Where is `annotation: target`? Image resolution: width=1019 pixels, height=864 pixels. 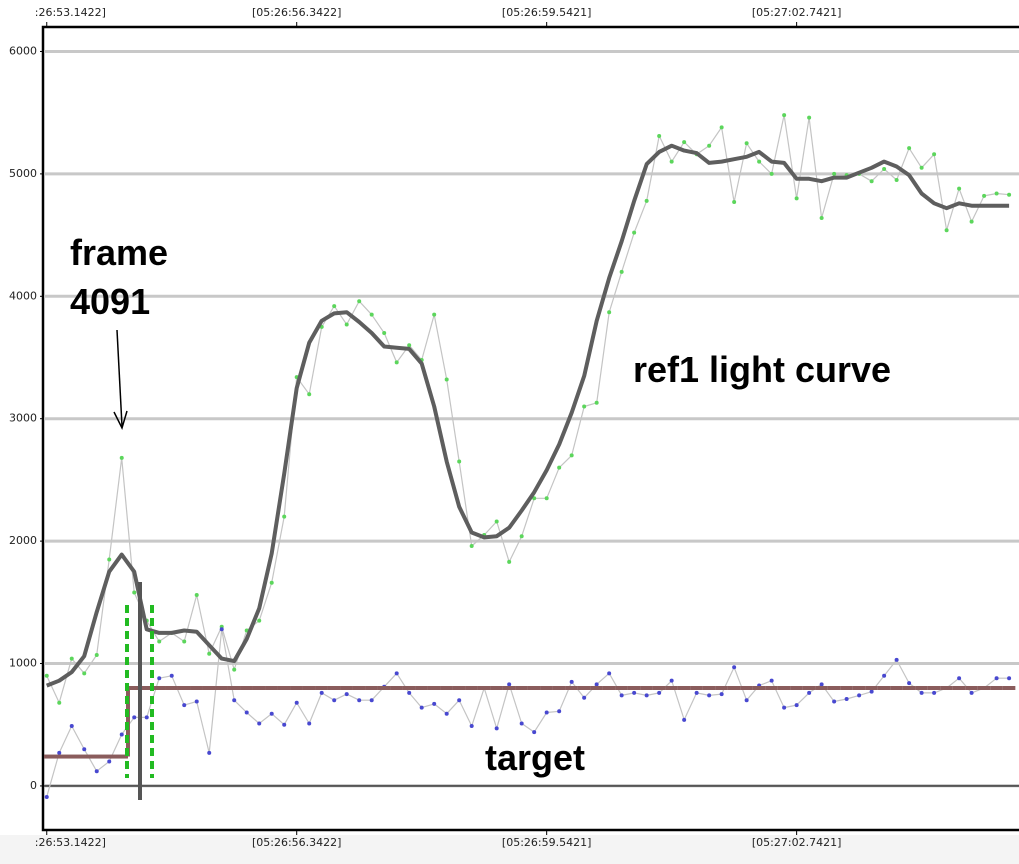 annotation: target is located at coordinates (535, 757).